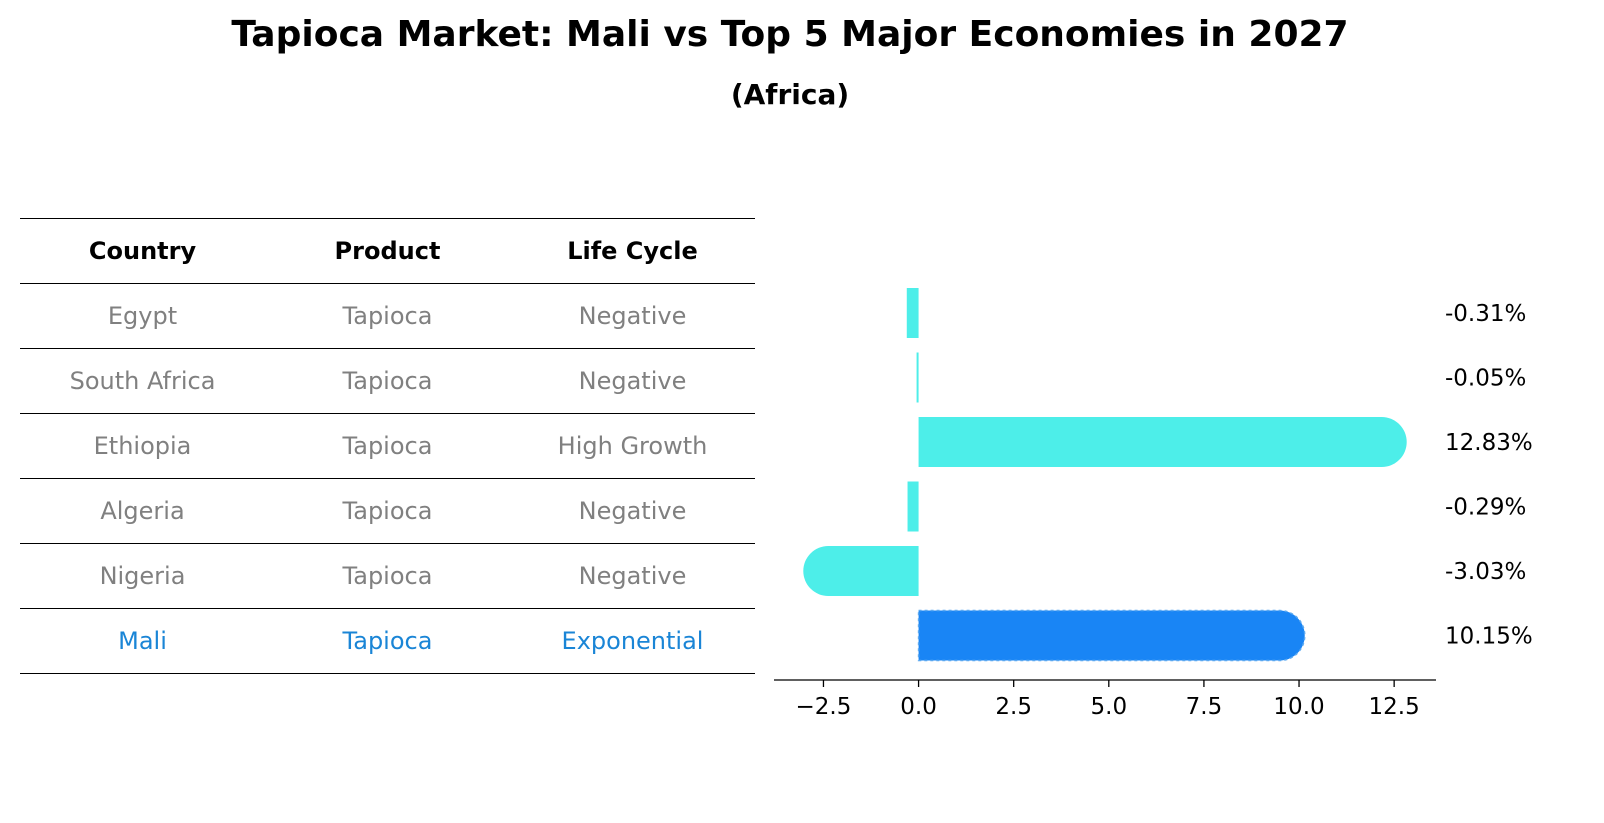 This screenshot has width=1604, height=823. What do you see at coordinates (1394, 707) in the screenshot?
I see `x-tick-label: 12.5` at bounding box center [1394, 707].